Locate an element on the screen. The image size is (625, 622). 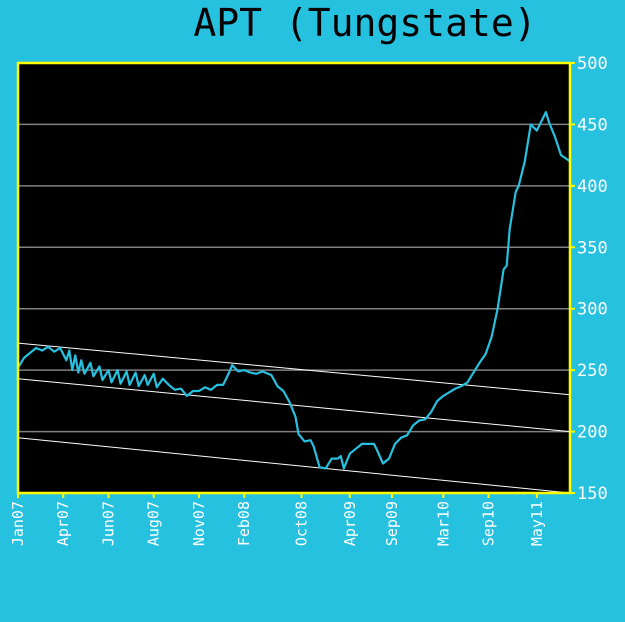
y-tick-label: 400 is located at coordinates (592, 187).